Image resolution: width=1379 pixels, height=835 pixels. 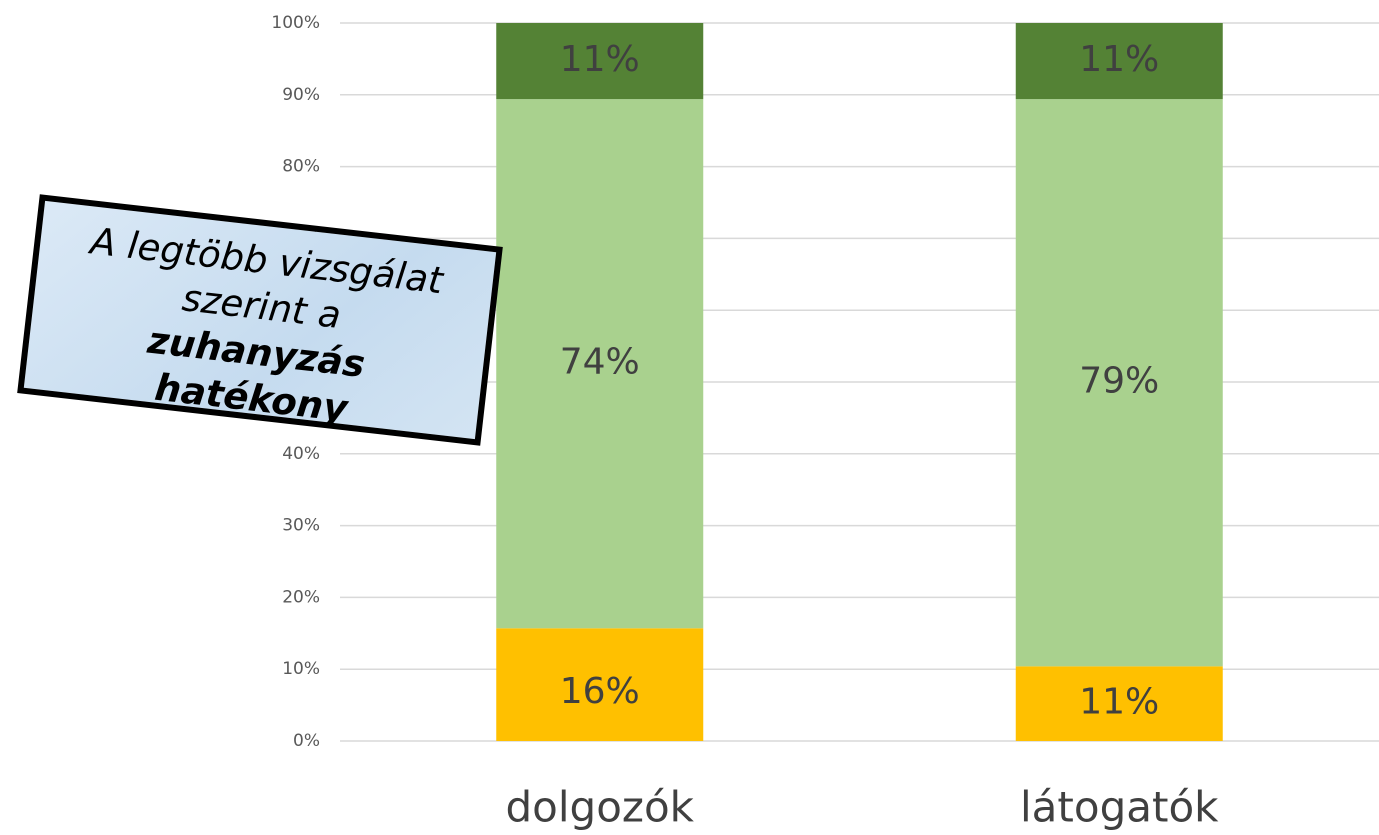 I want to click on y-tick-label: 80%, so click(x=301, y=167).